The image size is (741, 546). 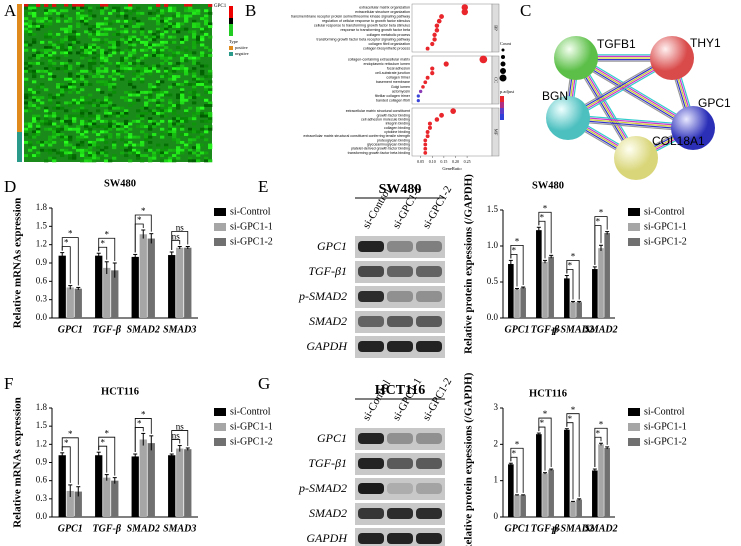 I want to click on legend-label: si-GPC1-2, so click(x=665, y=441).